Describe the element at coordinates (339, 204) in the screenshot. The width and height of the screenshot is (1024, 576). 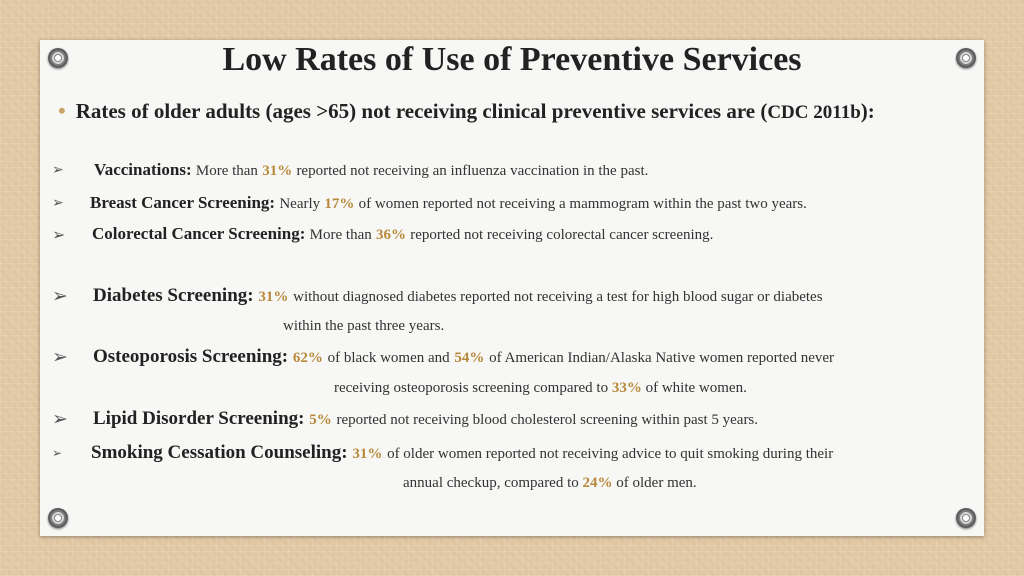
I see `percent-value: 17%` at that location.